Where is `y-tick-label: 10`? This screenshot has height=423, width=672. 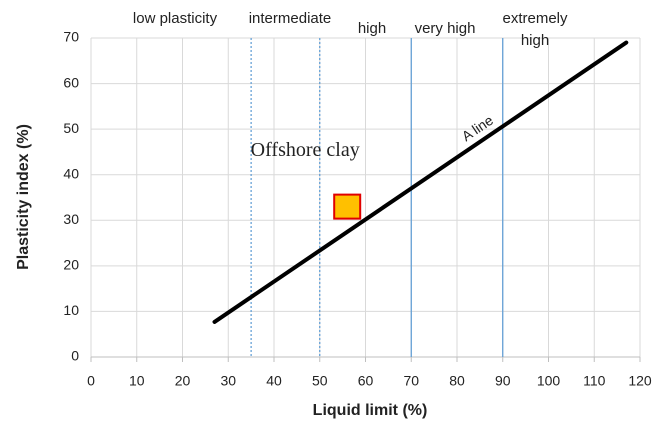
y-tick-label: 10 is located at coordinates (71, 310).